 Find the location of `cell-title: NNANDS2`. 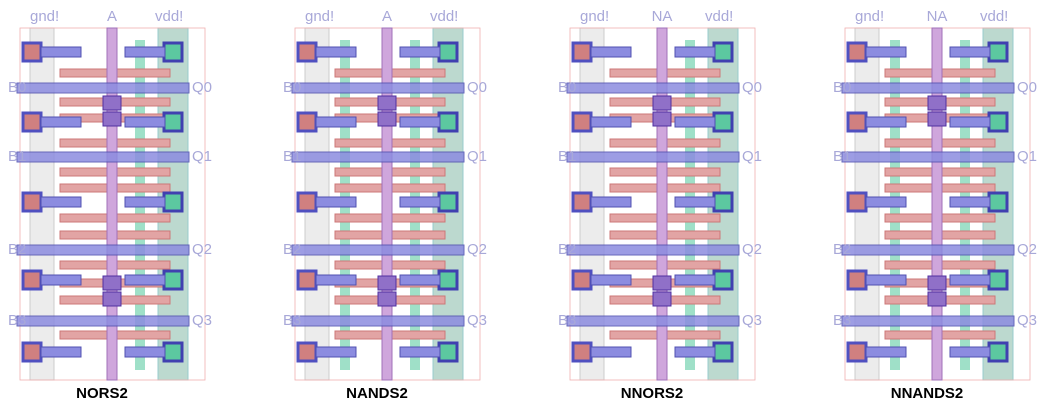

cell-title: NNANDS2 is located at coordinates (927, 393).